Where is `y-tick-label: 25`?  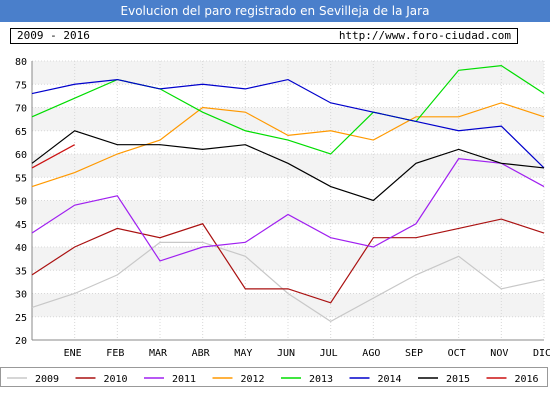 y-tick-label: 25 is located at coordinates (21, 318).